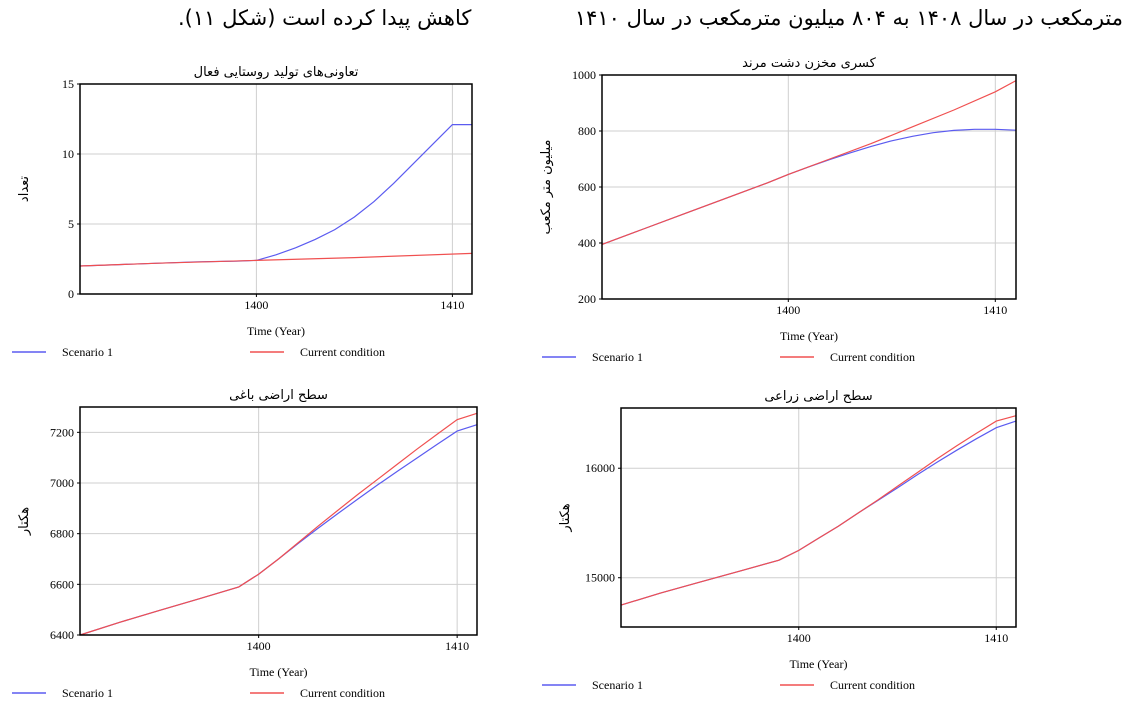 This screenshot has width=1135, height=705. I want to click on chart-title: سطح اراضی زراعی, so click(818, 396).